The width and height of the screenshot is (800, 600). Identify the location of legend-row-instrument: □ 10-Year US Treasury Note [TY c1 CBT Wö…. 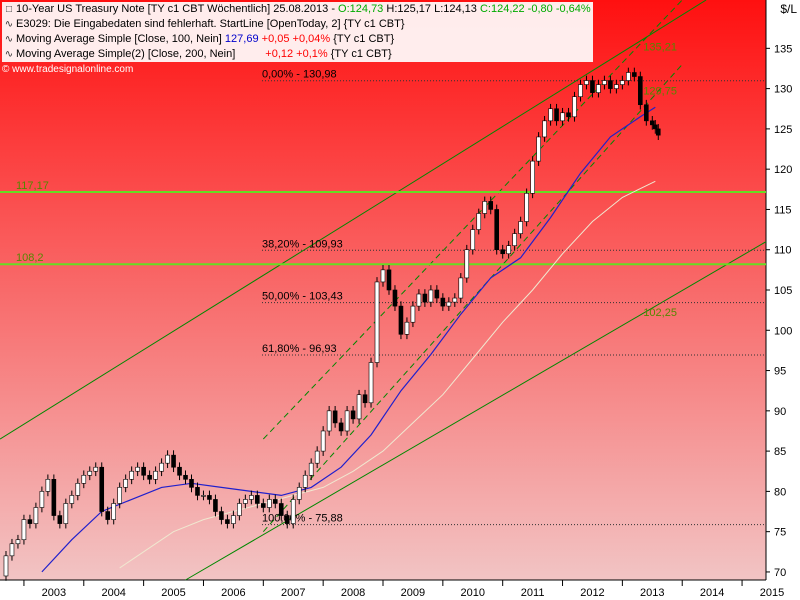
(297, 9).